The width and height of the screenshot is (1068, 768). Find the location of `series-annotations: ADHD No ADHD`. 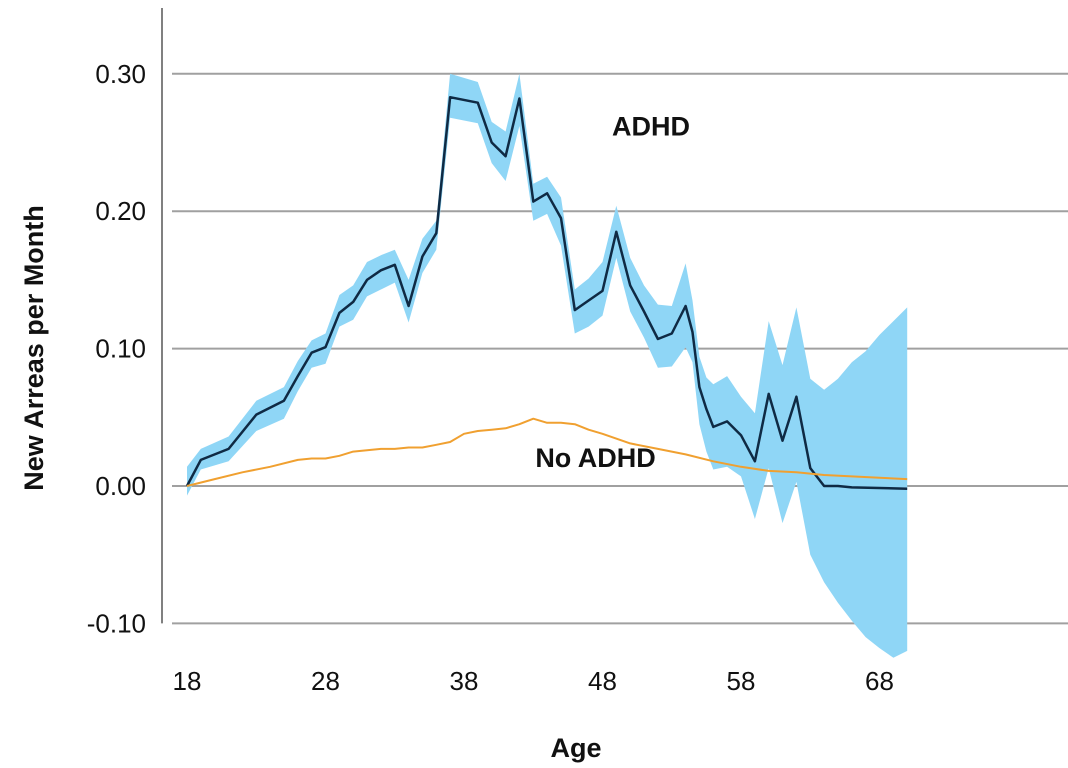

series-annotations: ADHD No ADHD is located at coordinates (612, 292).